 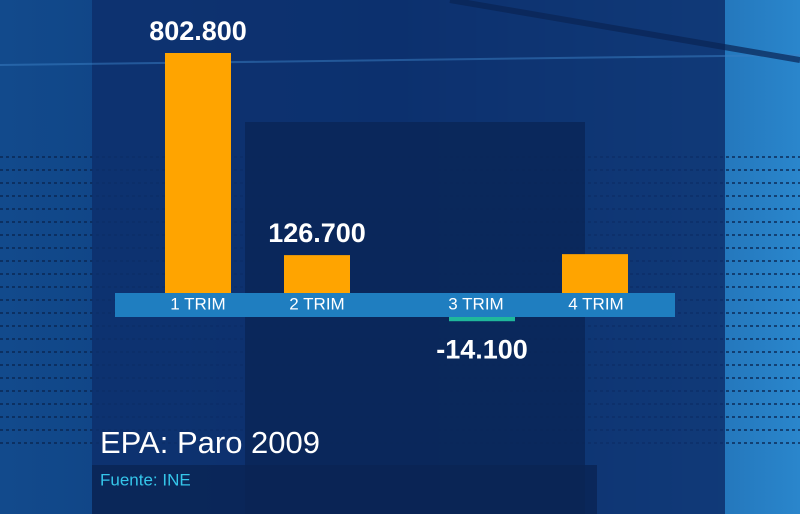 I want to click on axis-band, so click(x=395, y=305).